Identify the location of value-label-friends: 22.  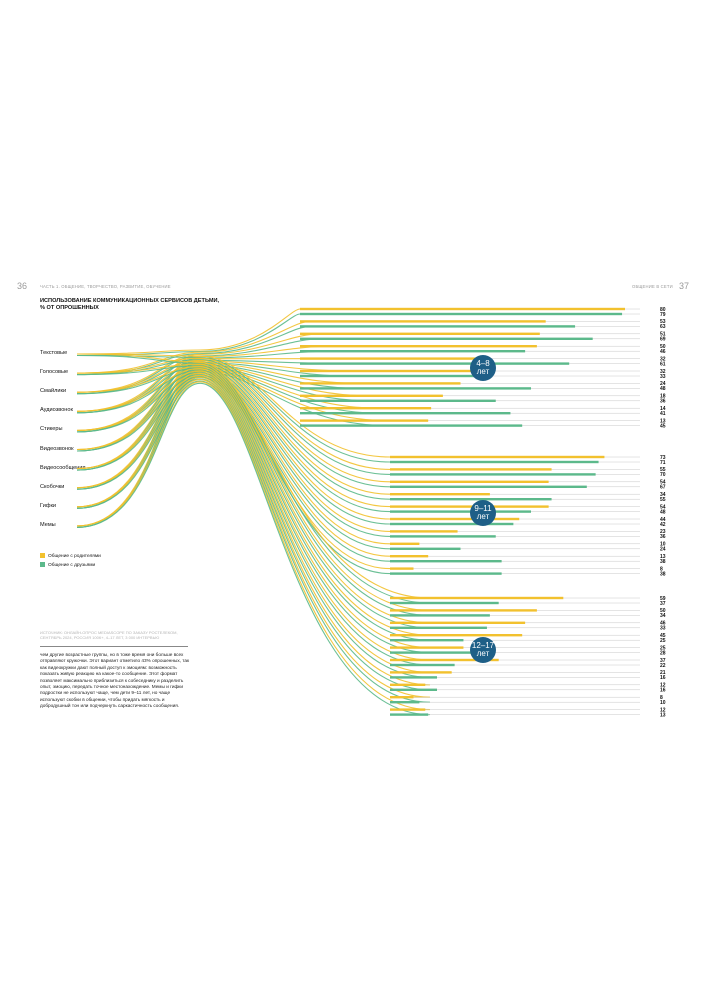
(663, 666).